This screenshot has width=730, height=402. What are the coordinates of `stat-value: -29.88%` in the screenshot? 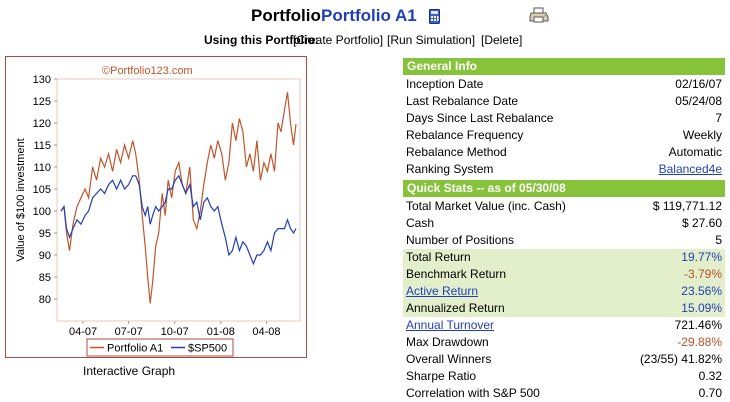 It's located at (699, 342).